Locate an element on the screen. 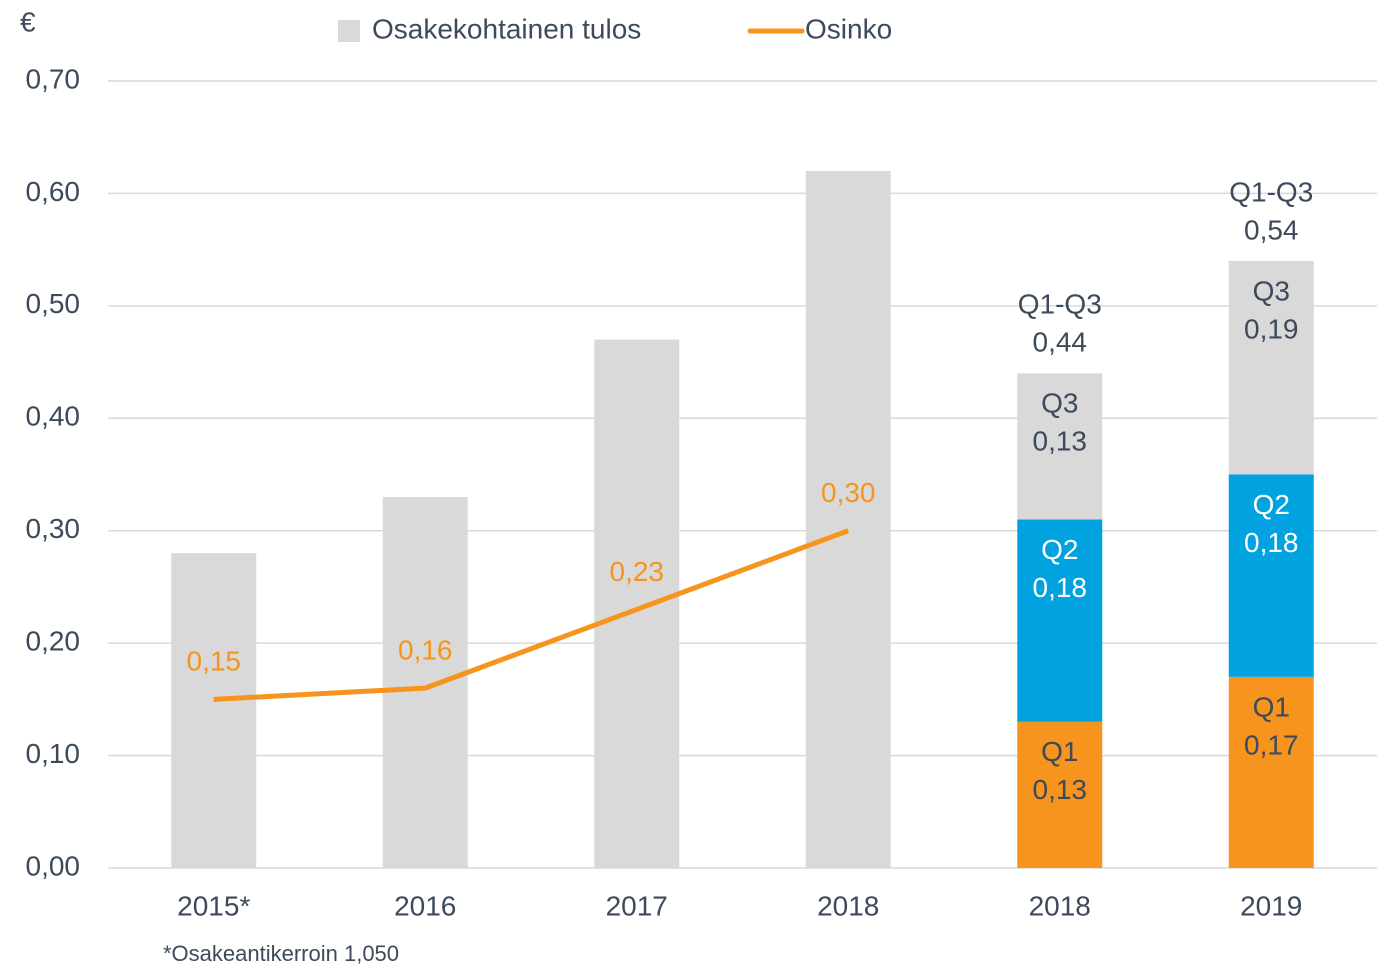  x-tick-label: 2017 is located at coordinates (637, 905).